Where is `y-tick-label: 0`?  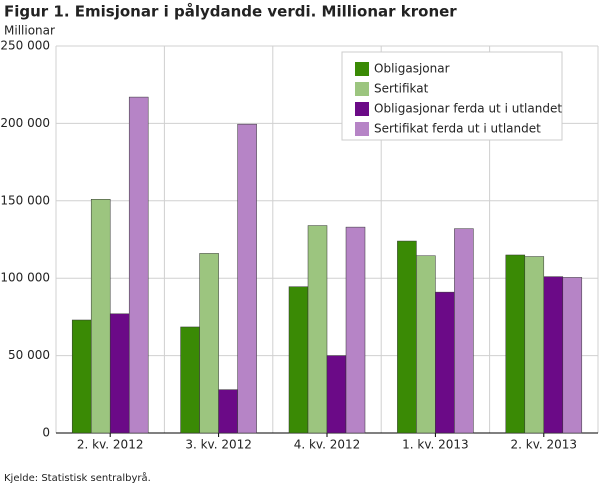 y-tick-label: 0 is located at coordinates (46, 433).